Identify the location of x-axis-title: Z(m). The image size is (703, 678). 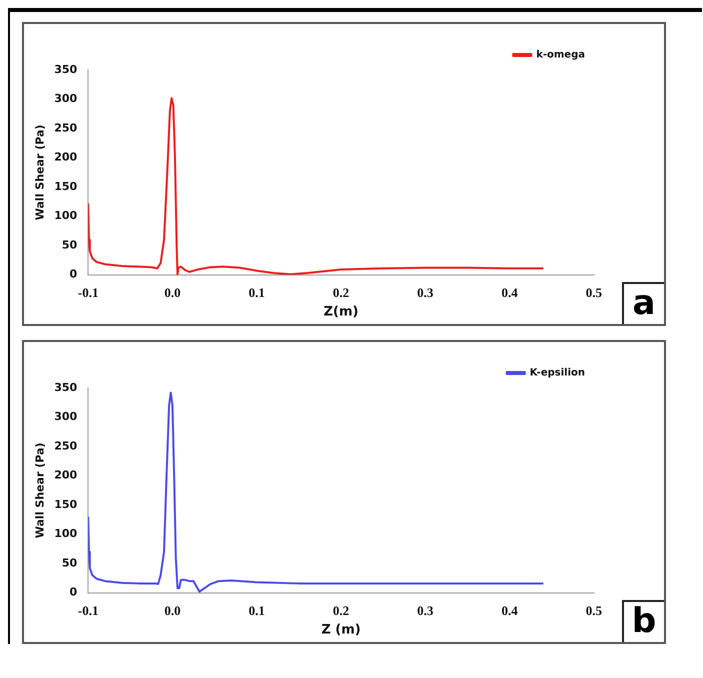
(341, 312).